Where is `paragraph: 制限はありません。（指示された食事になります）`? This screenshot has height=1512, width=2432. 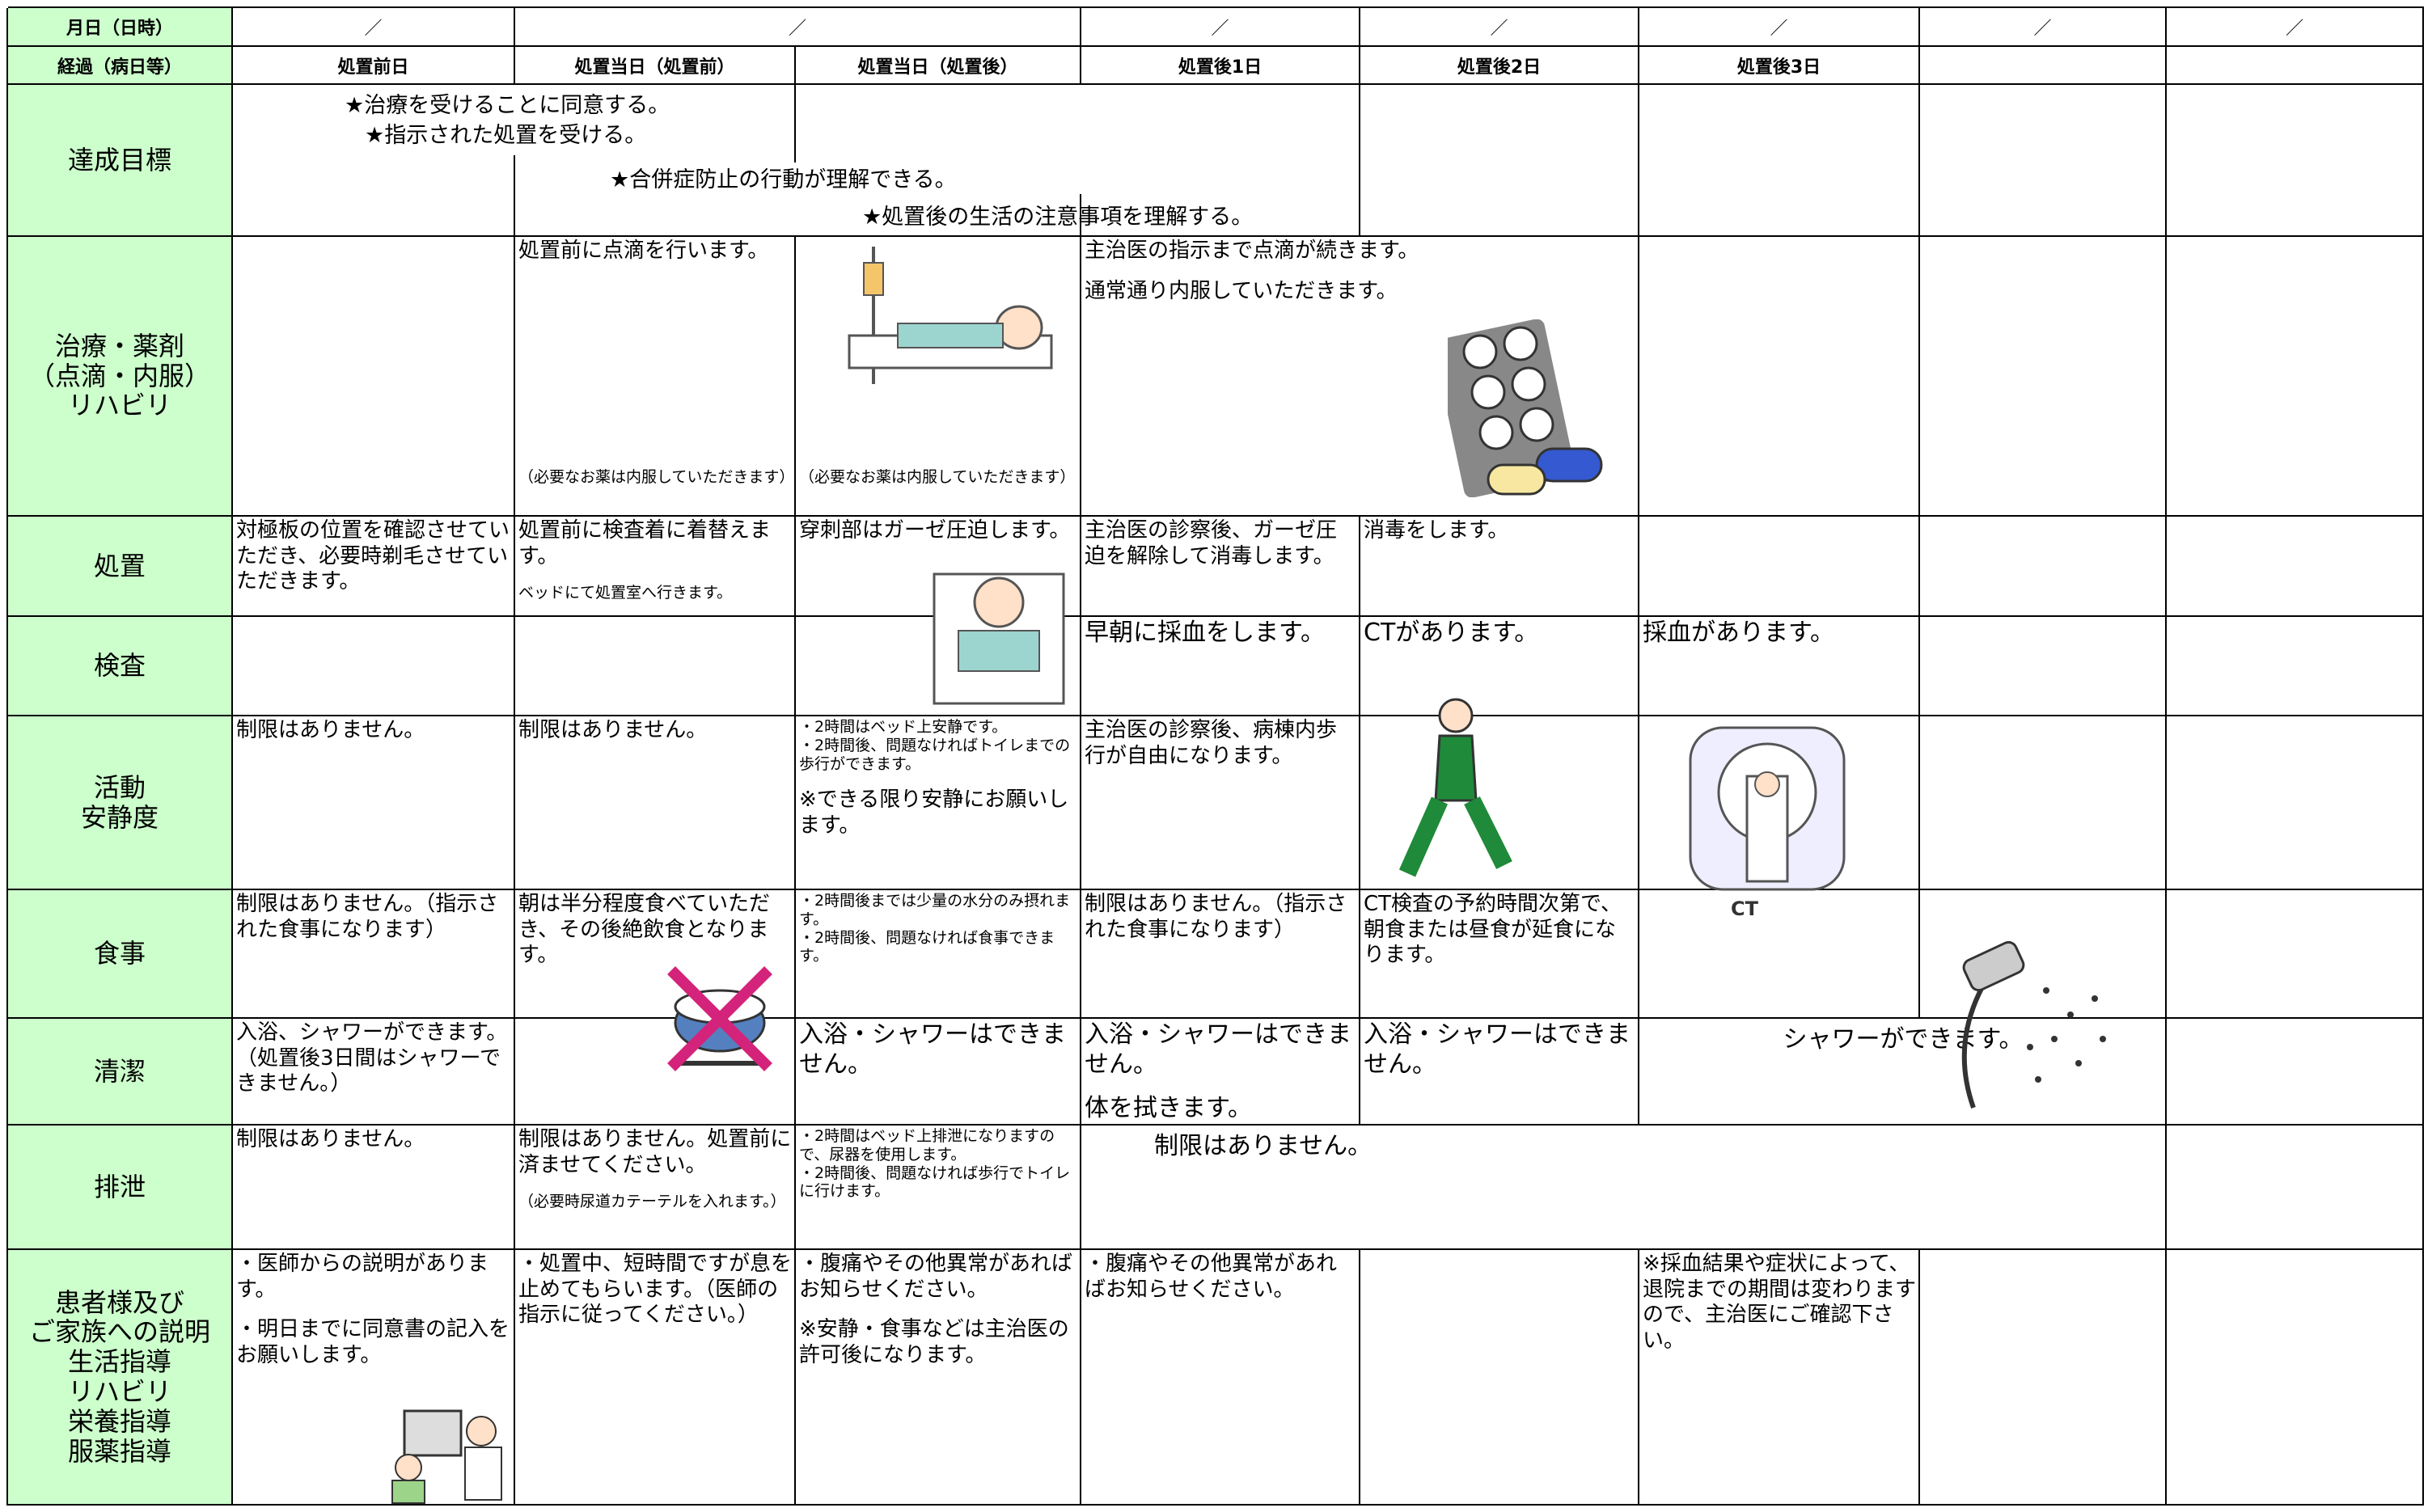 paragraph: 制限はありません。（指示された食事になります） is located at coordinates (367, 917).